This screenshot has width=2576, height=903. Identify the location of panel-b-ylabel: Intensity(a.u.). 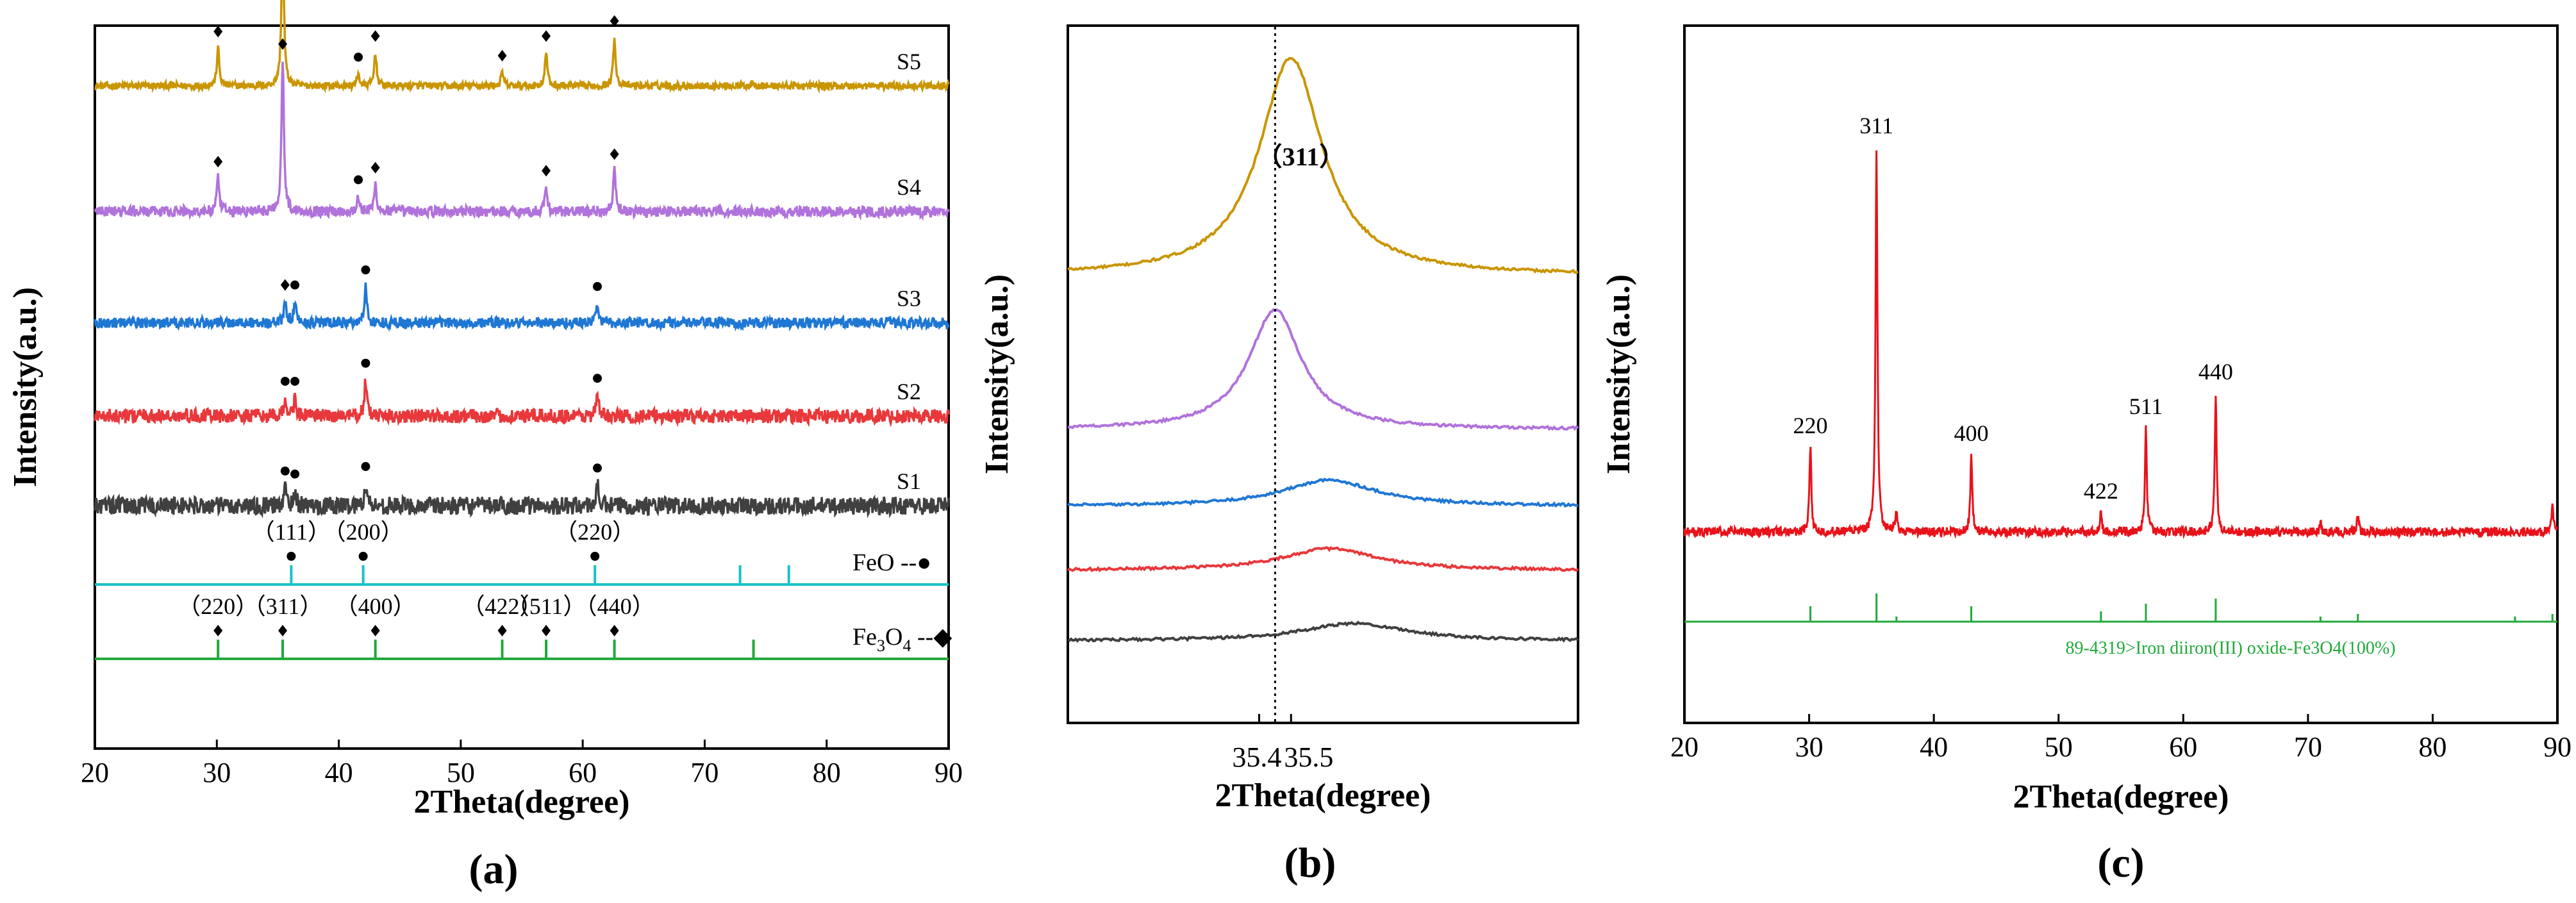
(997, 374).